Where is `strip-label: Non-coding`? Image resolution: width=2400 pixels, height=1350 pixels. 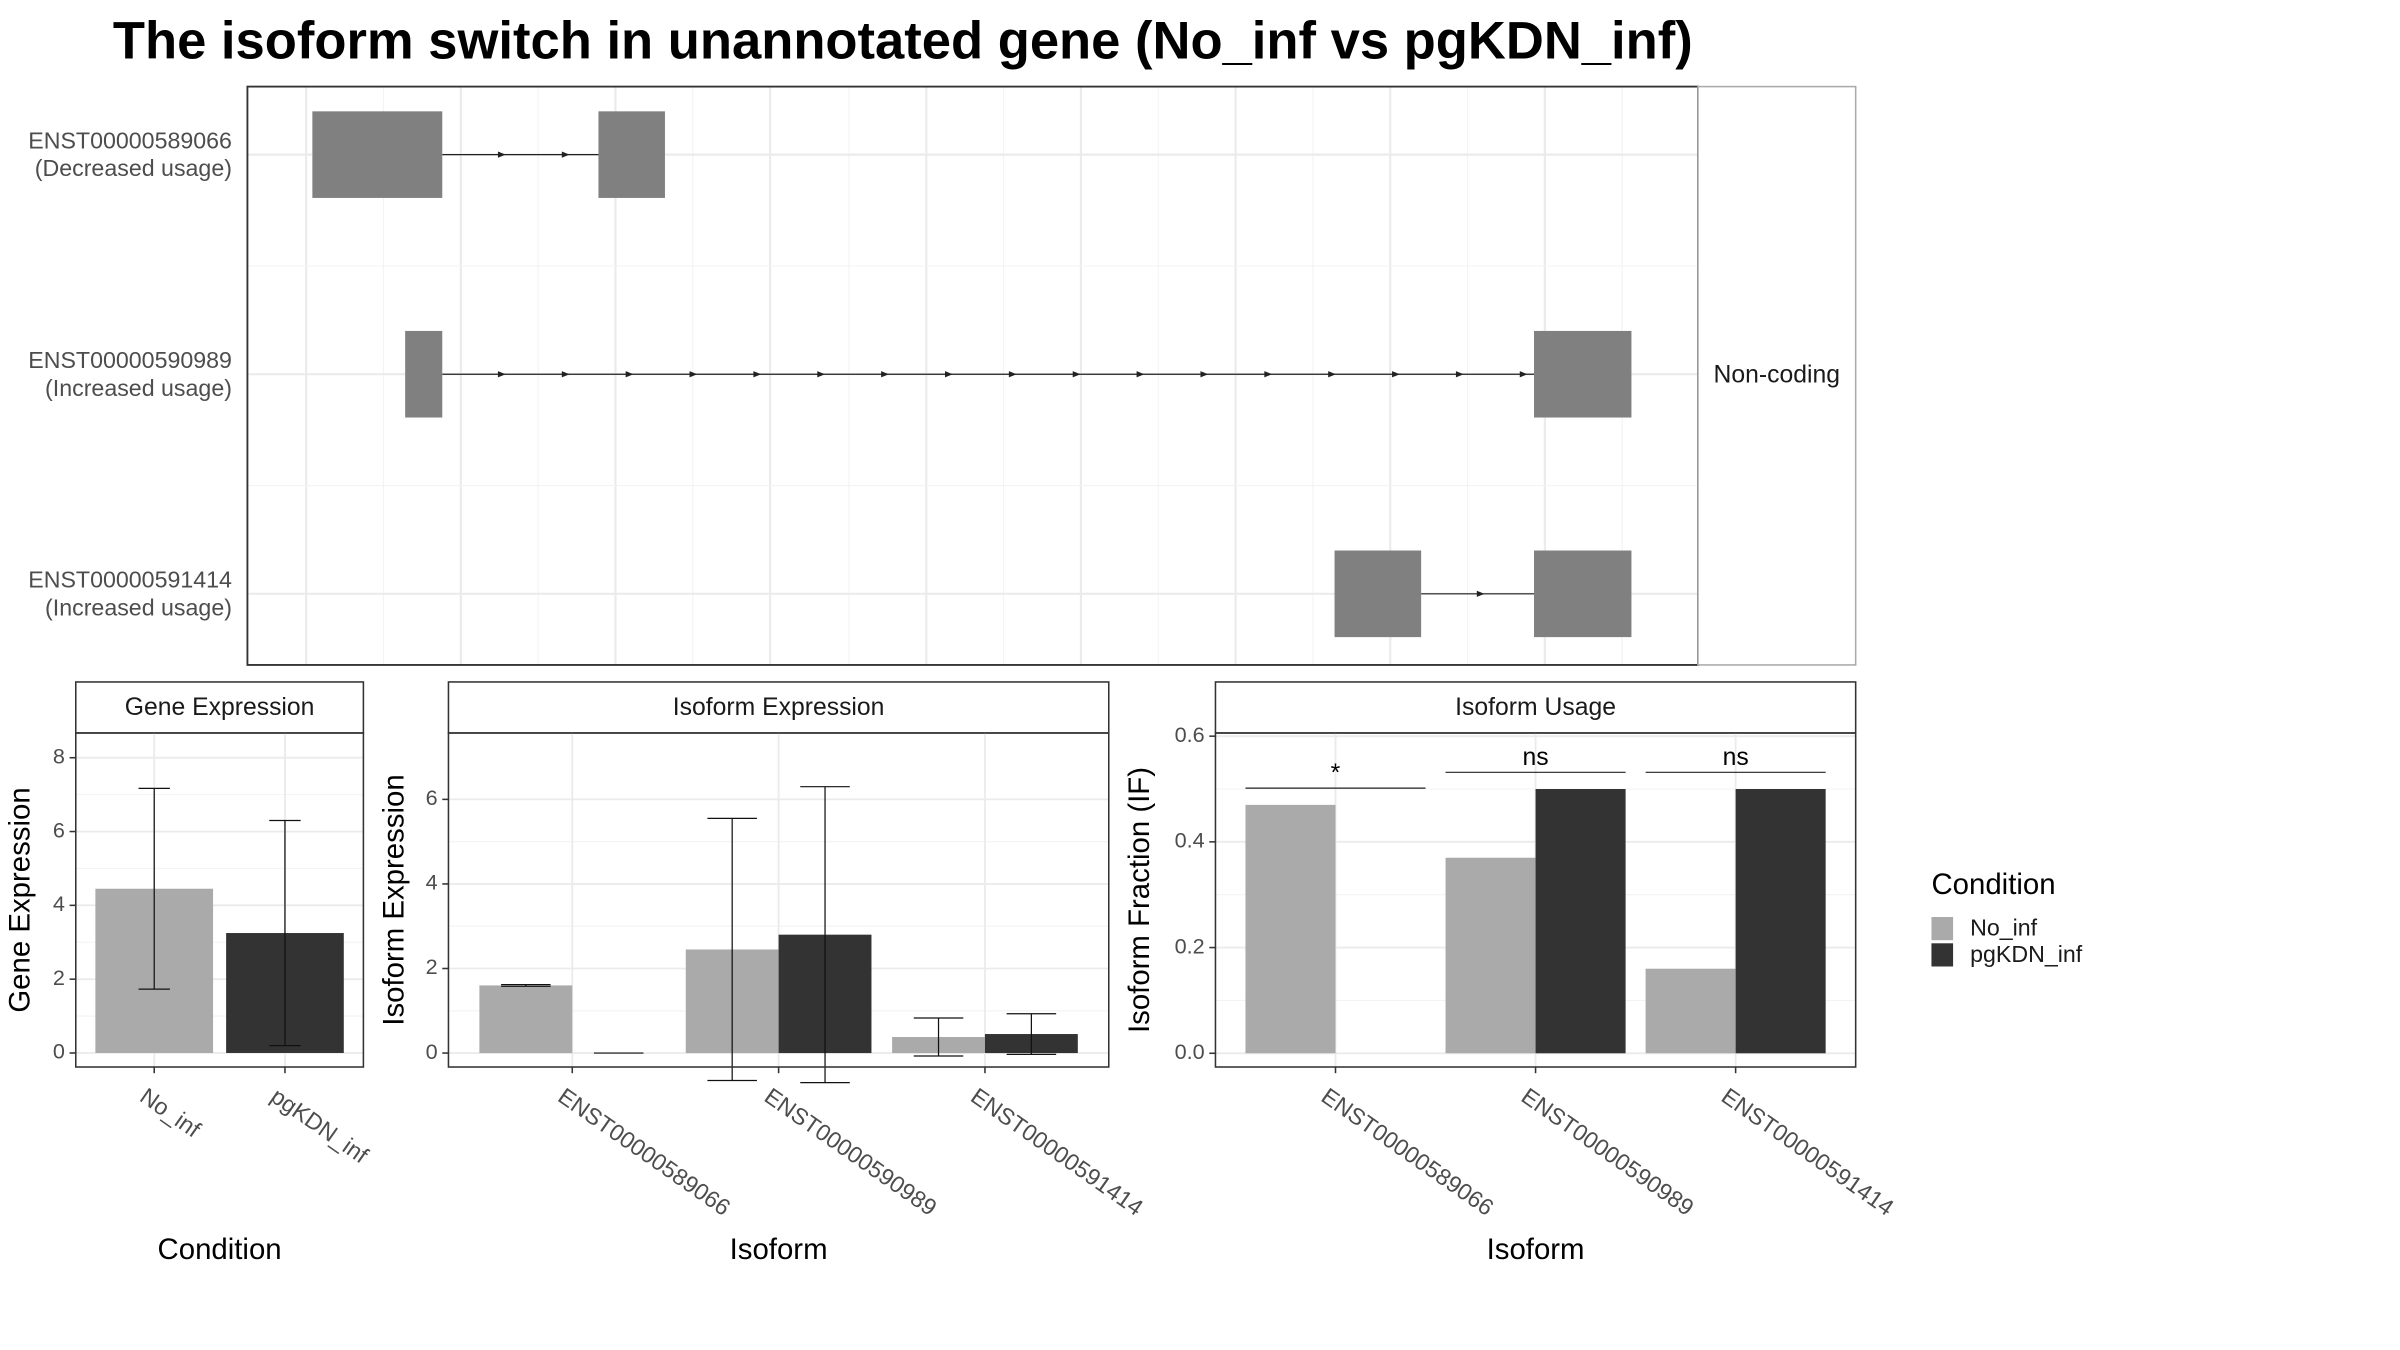
strip-label: Non-coding is located at coordinates (1777, 374).